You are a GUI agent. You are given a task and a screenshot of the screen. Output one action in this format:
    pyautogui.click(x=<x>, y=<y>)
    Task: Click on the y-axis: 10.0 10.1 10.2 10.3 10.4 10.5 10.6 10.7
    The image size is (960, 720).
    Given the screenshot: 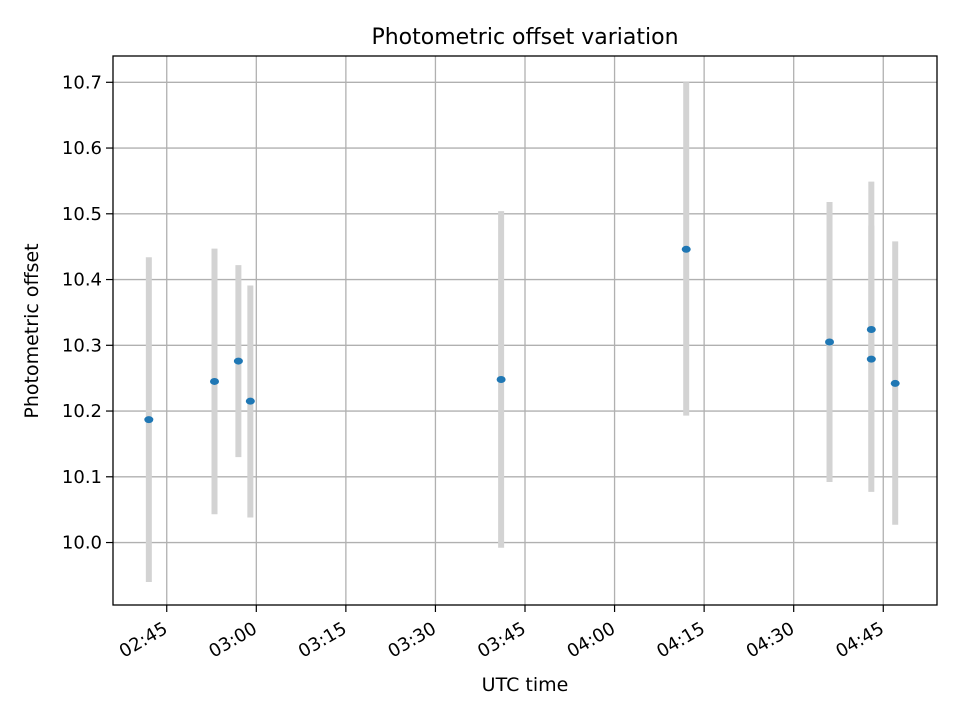 What is the action you would take?
    pyautogui.click(x=87, y=313)
    